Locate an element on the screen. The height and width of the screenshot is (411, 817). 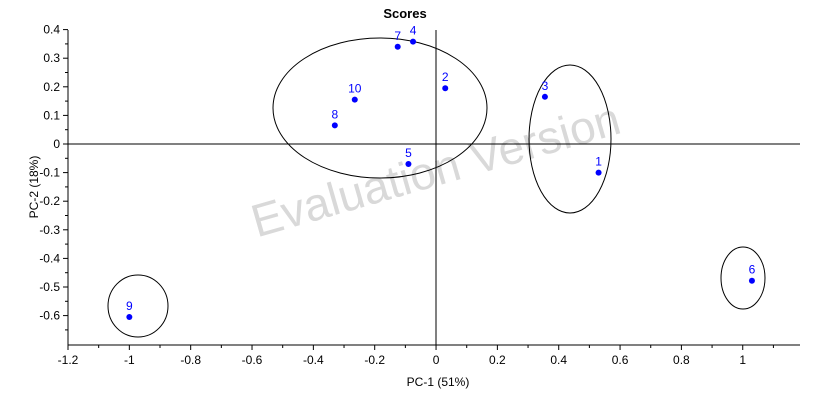
y-tick-label: -0.5 is located at coordinates (49, 287).